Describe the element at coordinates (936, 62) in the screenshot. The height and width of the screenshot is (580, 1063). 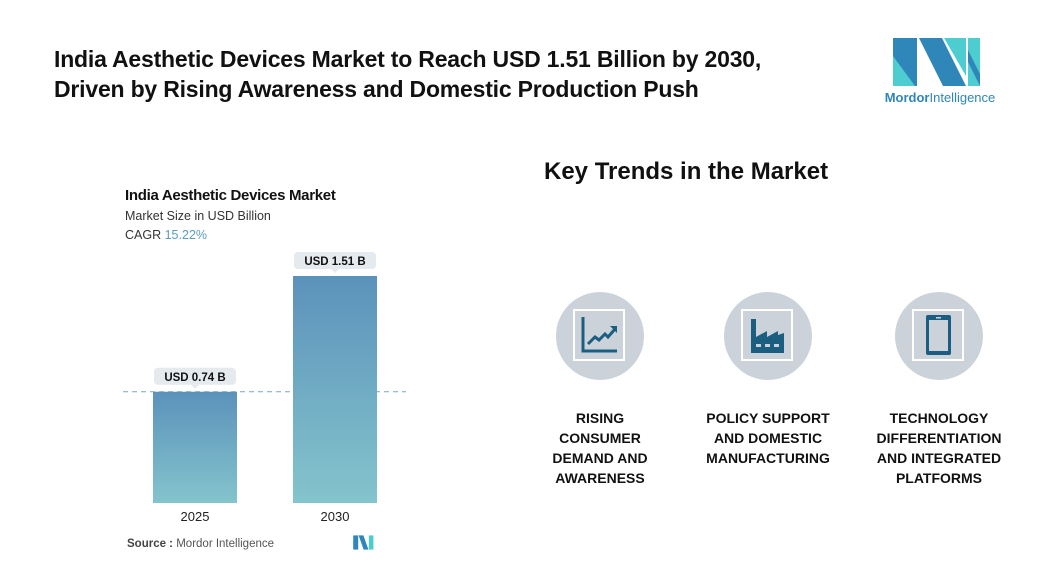
I see `mordor-logo` at that location.